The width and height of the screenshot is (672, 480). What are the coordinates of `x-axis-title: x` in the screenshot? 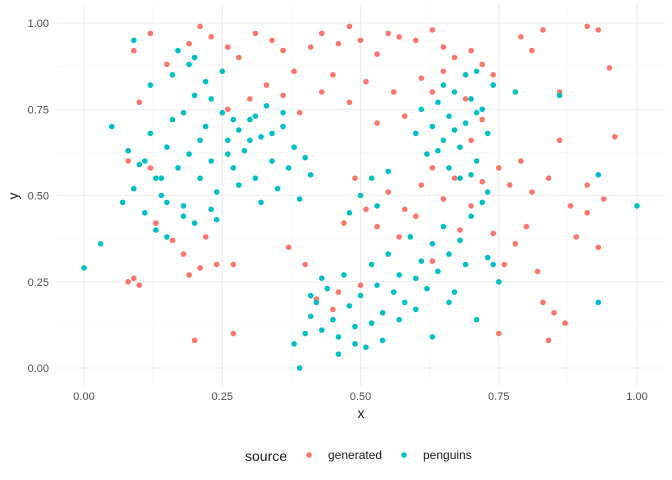 It's located at (361, 413).